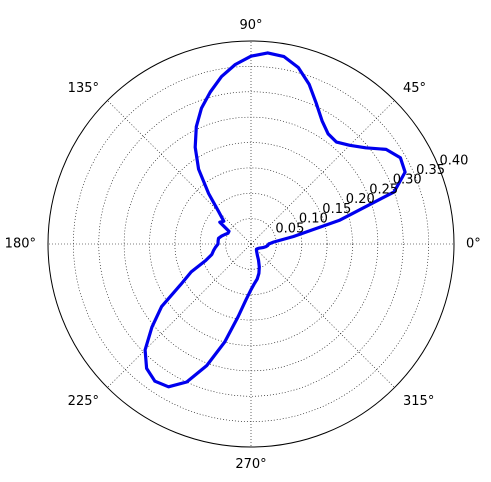  What do you see at coordinates (383, 189) in the screenshot?
I see `radial-tick-label: 0.25` at bounding box center [383, 189].